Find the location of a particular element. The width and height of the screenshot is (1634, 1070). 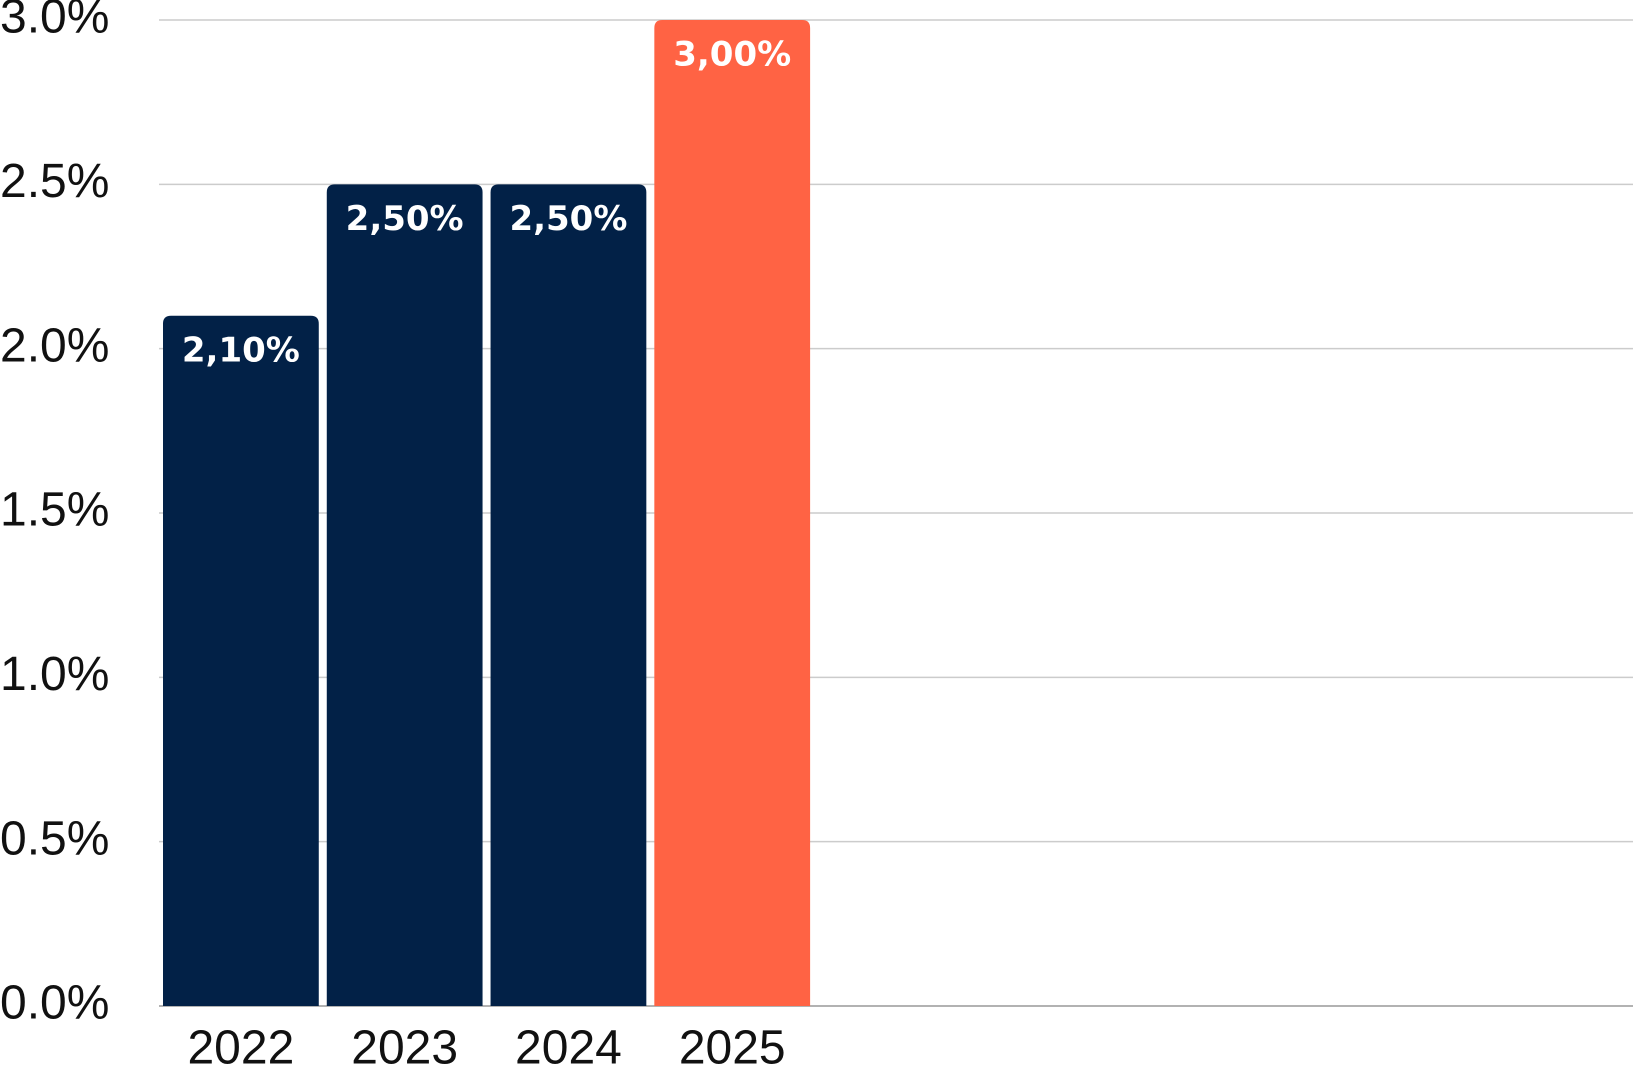

y-tick-label: 1.0% is located at coordinates (54, 674).